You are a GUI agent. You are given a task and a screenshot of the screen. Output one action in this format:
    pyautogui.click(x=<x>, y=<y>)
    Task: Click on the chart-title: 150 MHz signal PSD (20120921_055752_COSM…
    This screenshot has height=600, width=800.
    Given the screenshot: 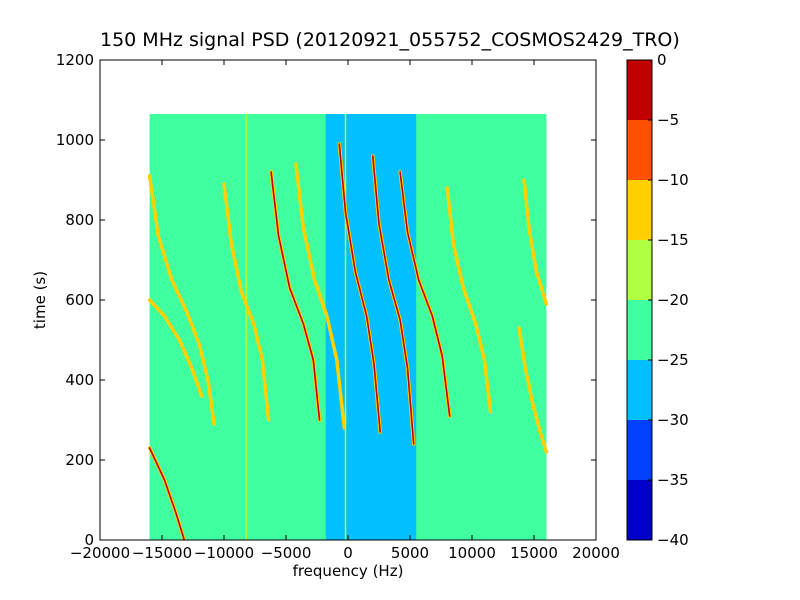 What is the action you would take?
    pyautogui.click(x=390, y=40)
    